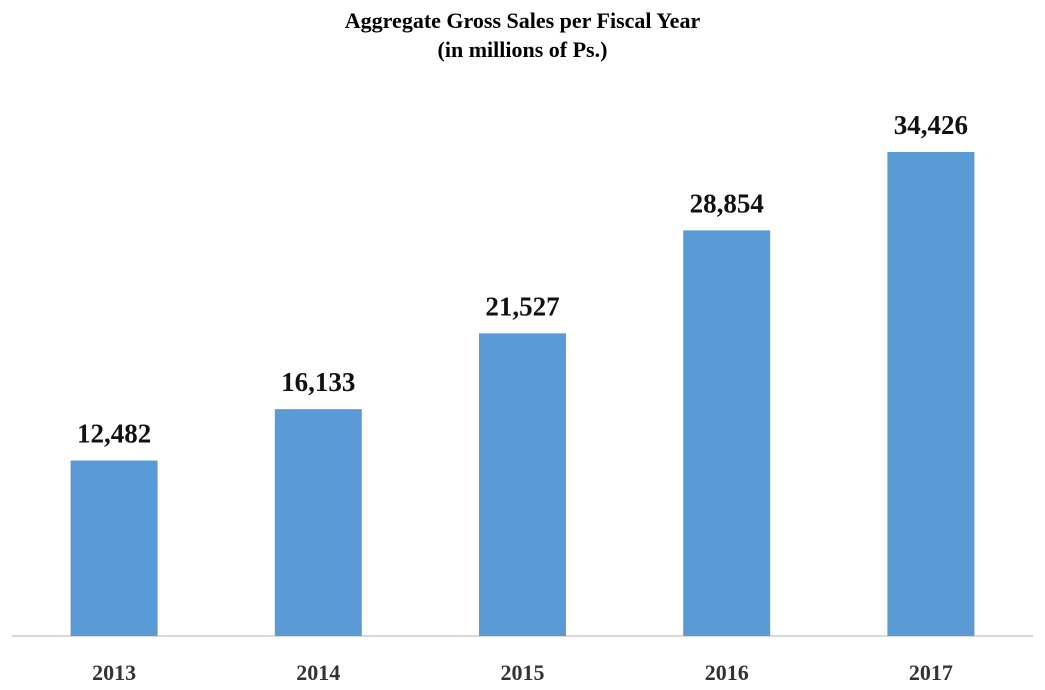 This screenshot has width=1045, height=690. Describe the element at coordinates (931, 125) in the screenshot. I see `data-label-2017: 34,426` at that location.